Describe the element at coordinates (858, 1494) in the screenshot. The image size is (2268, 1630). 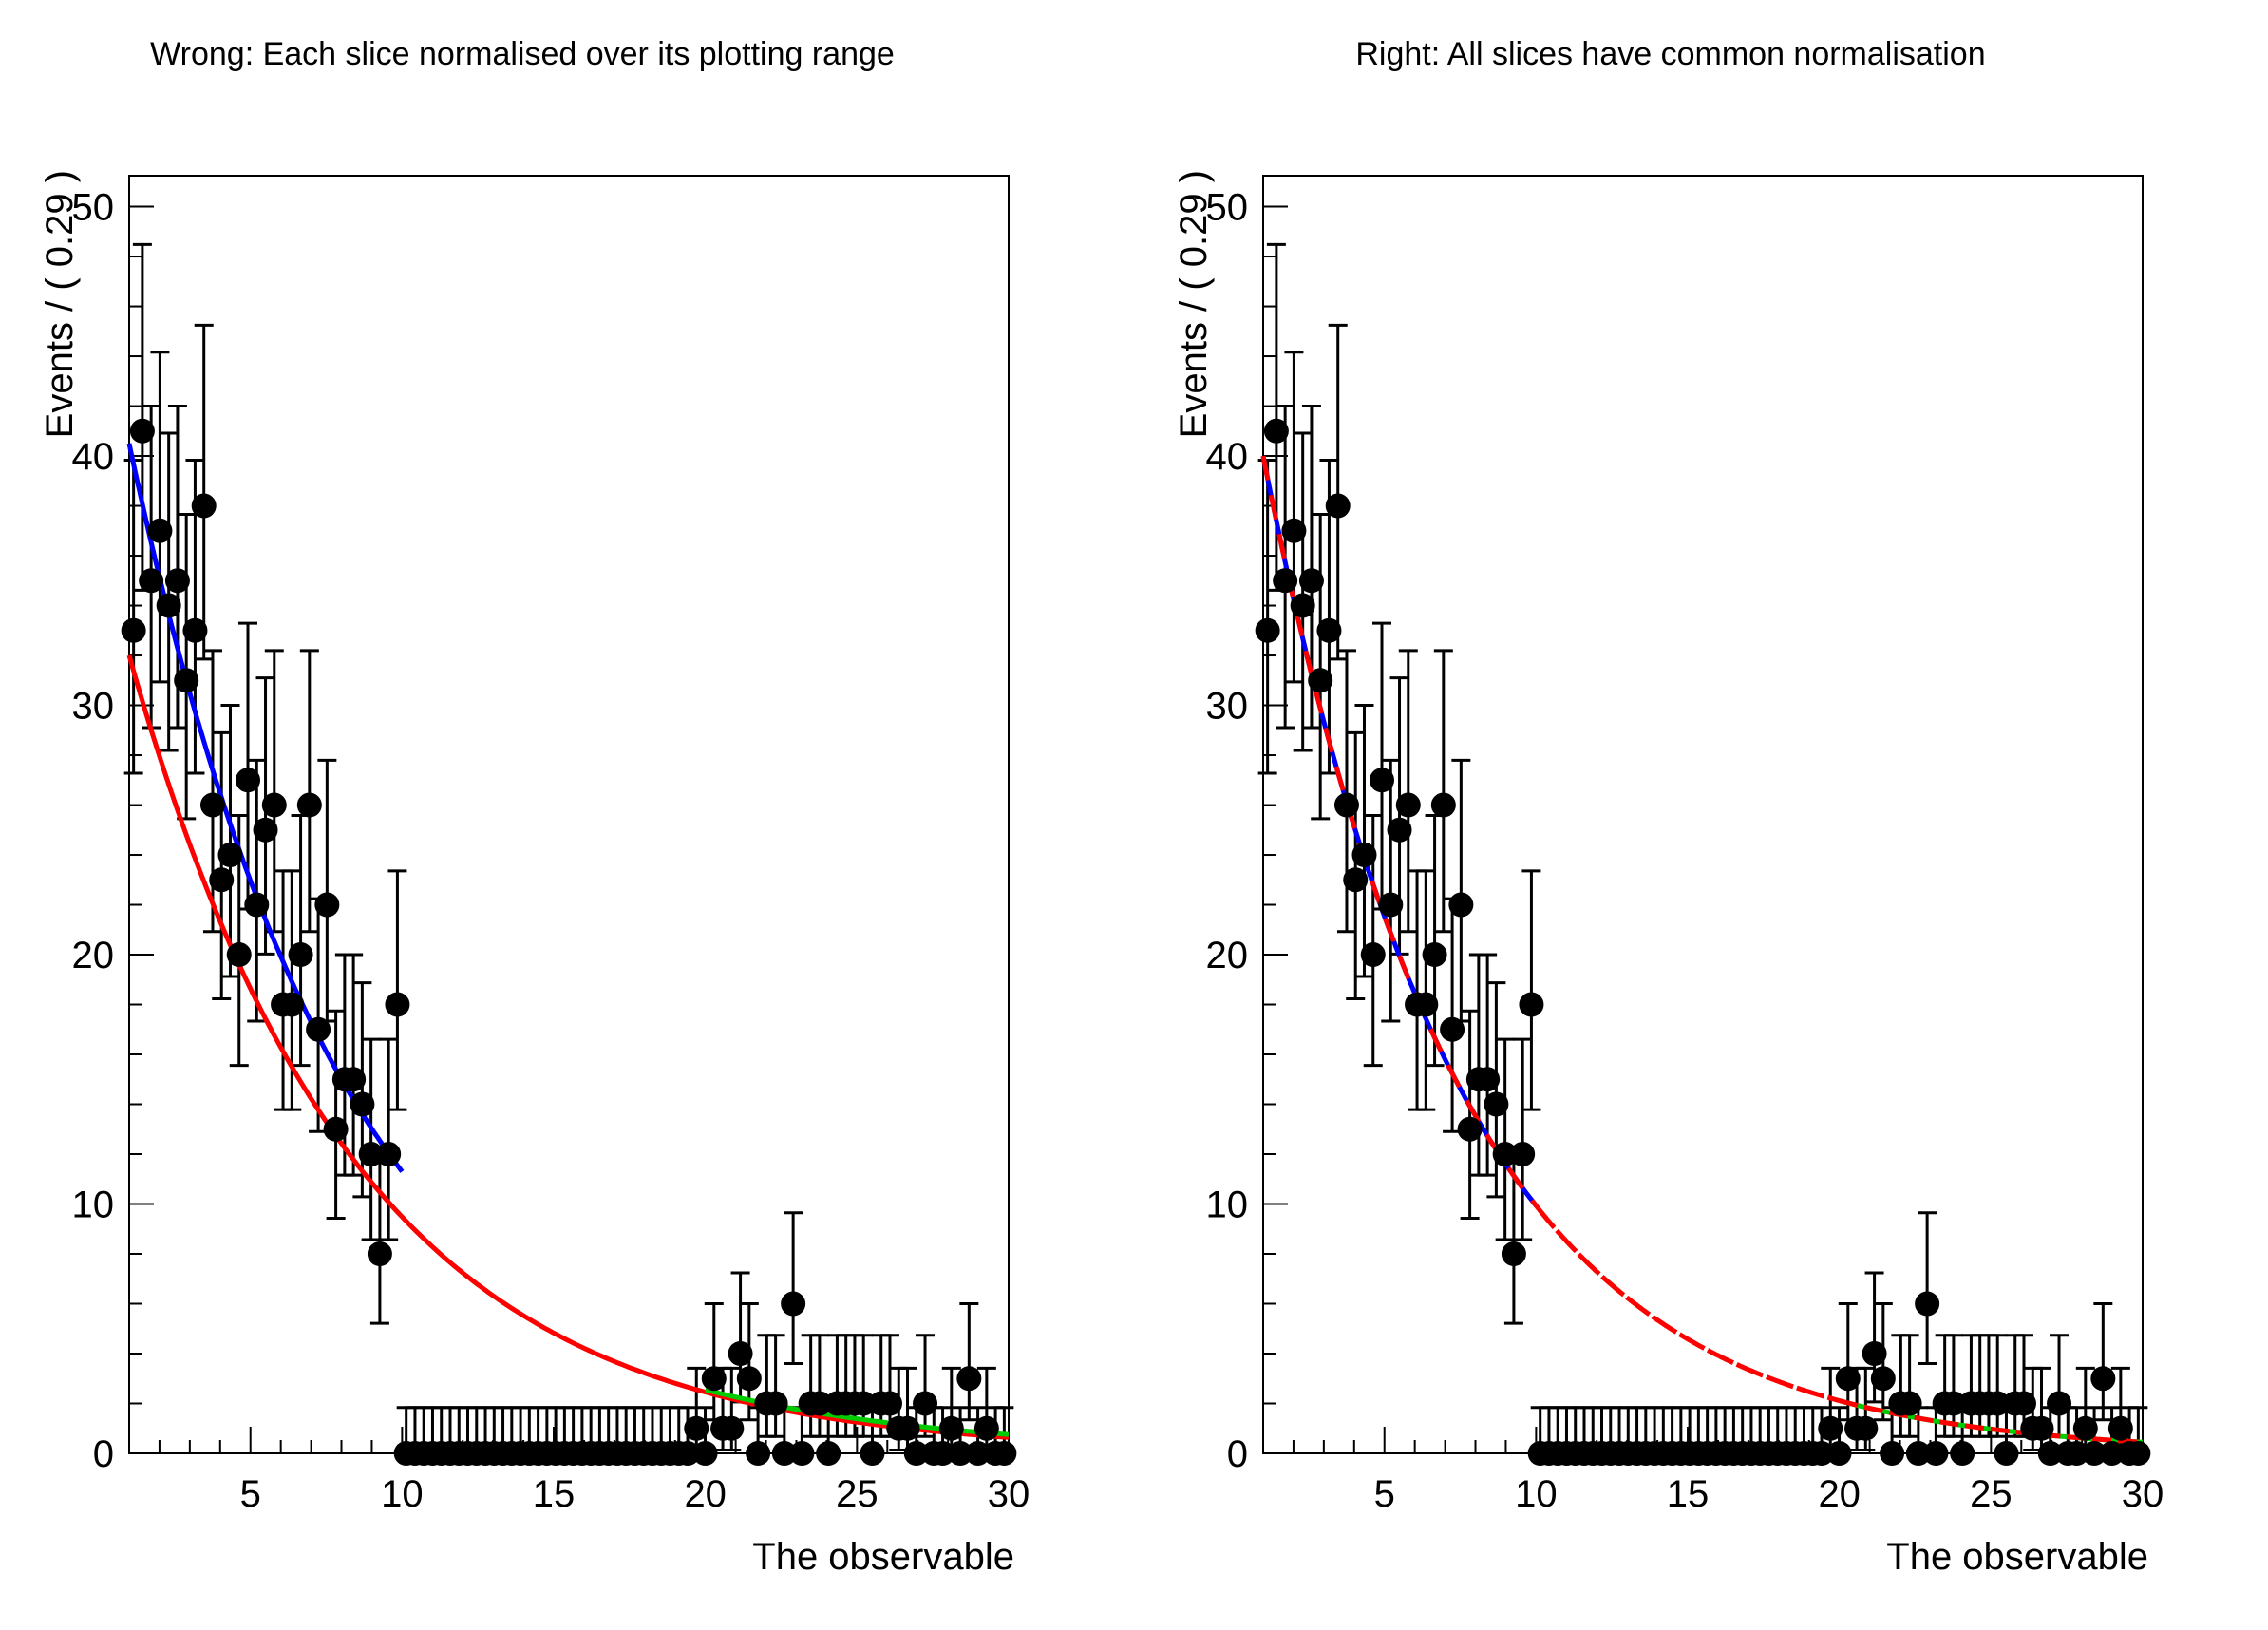
I see `x-tick-label: 25` at that location.